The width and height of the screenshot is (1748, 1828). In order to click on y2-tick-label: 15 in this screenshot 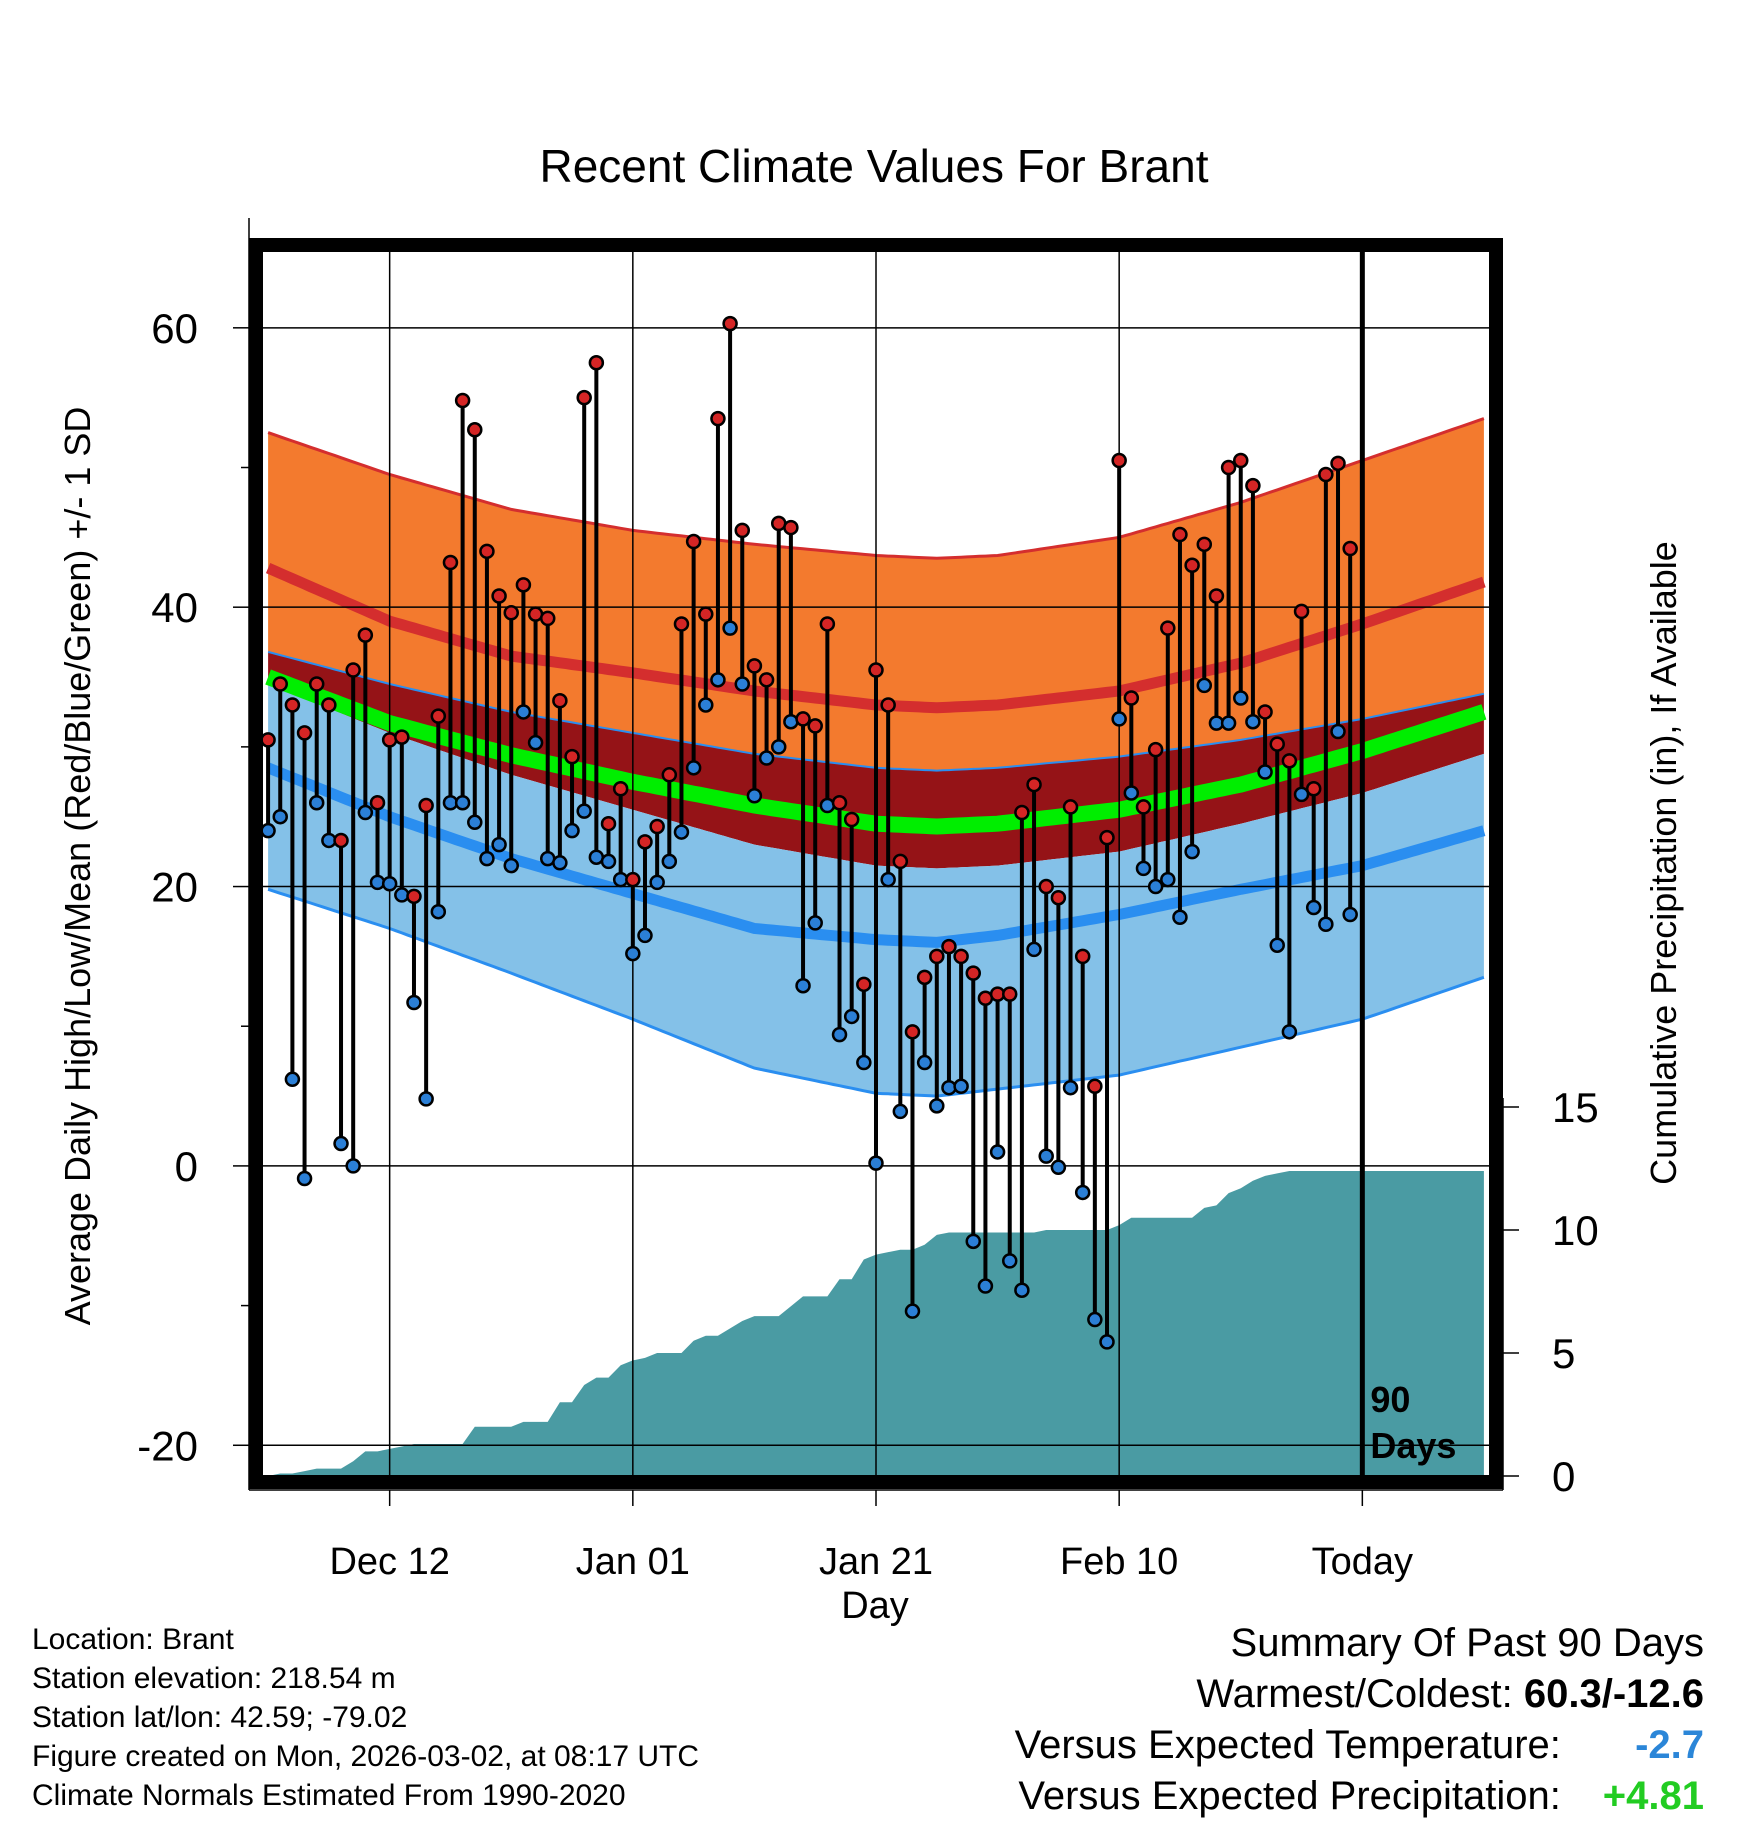, I will do `click(1575, 1107)`.